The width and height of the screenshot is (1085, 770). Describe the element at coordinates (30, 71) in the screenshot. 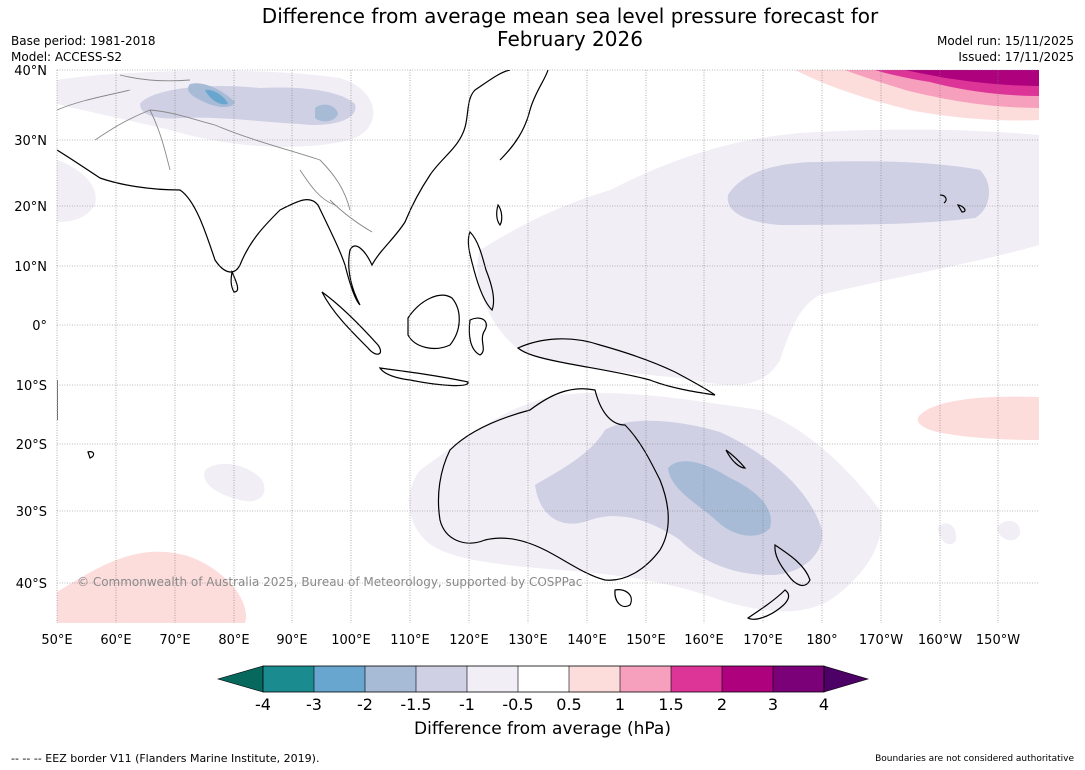

I see `lat-label: 40°N` at that location.